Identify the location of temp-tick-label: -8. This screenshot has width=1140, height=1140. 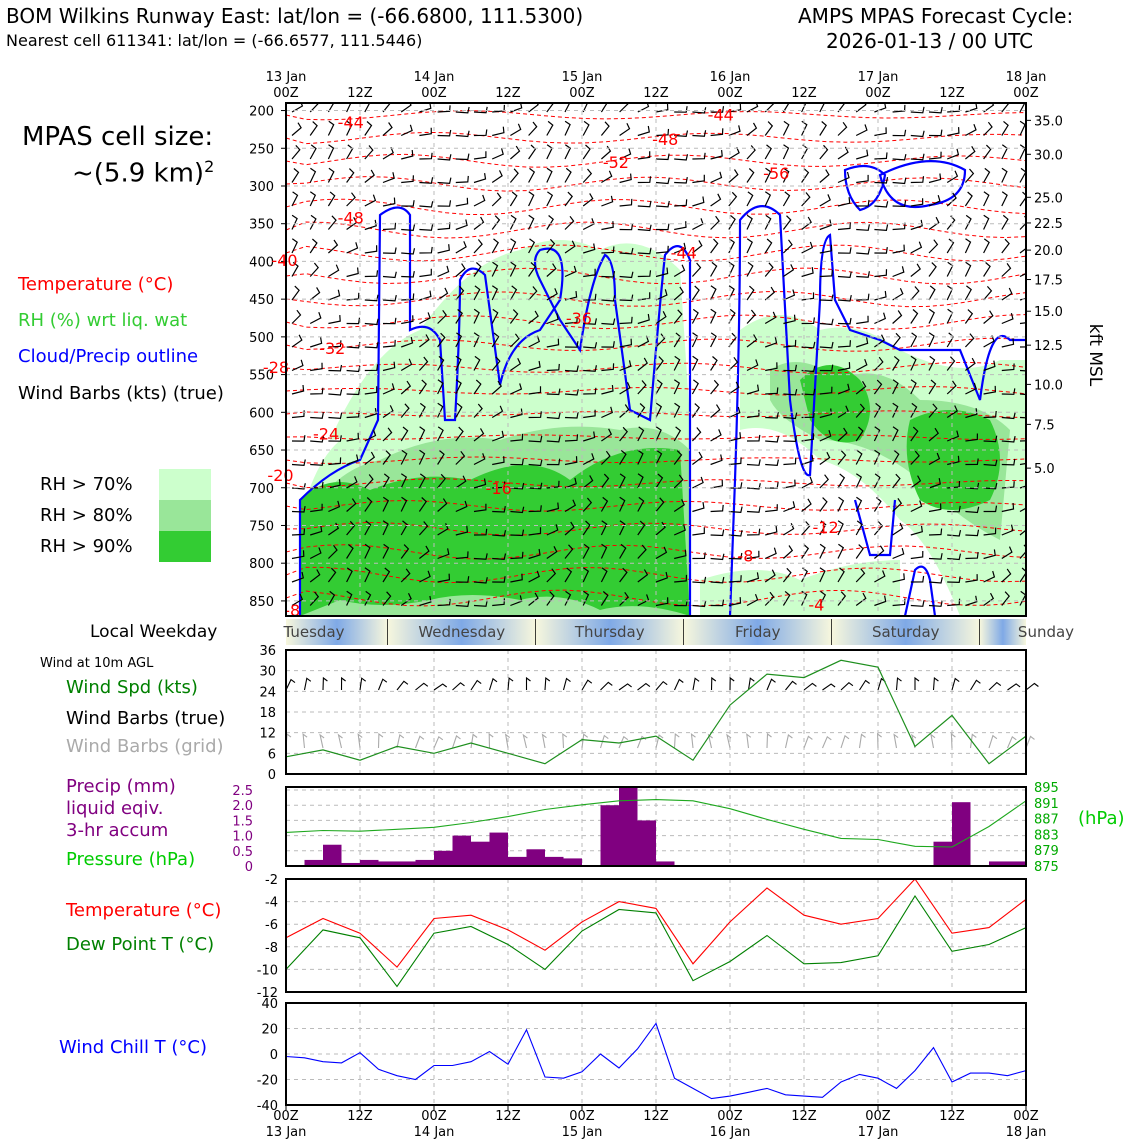
(271, 948).